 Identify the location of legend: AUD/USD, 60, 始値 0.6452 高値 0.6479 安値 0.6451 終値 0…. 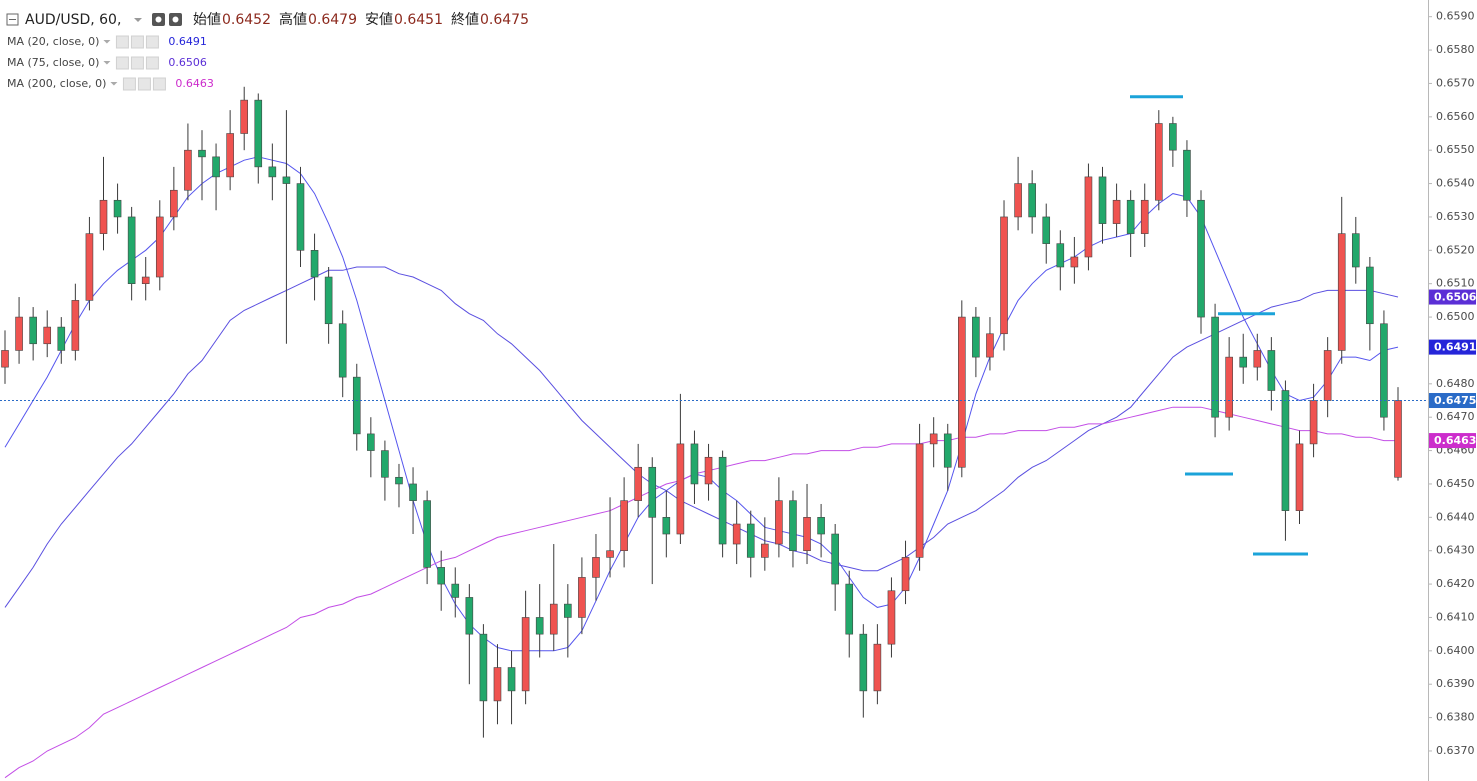
(267, 51).